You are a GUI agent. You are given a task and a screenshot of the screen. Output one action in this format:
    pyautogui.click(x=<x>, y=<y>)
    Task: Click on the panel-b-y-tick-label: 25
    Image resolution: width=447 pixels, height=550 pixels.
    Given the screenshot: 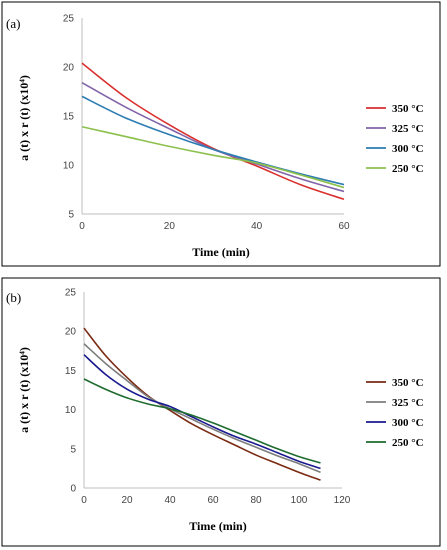 What is the action you would take?
    pyautogui.click(x=71, y=293)
    